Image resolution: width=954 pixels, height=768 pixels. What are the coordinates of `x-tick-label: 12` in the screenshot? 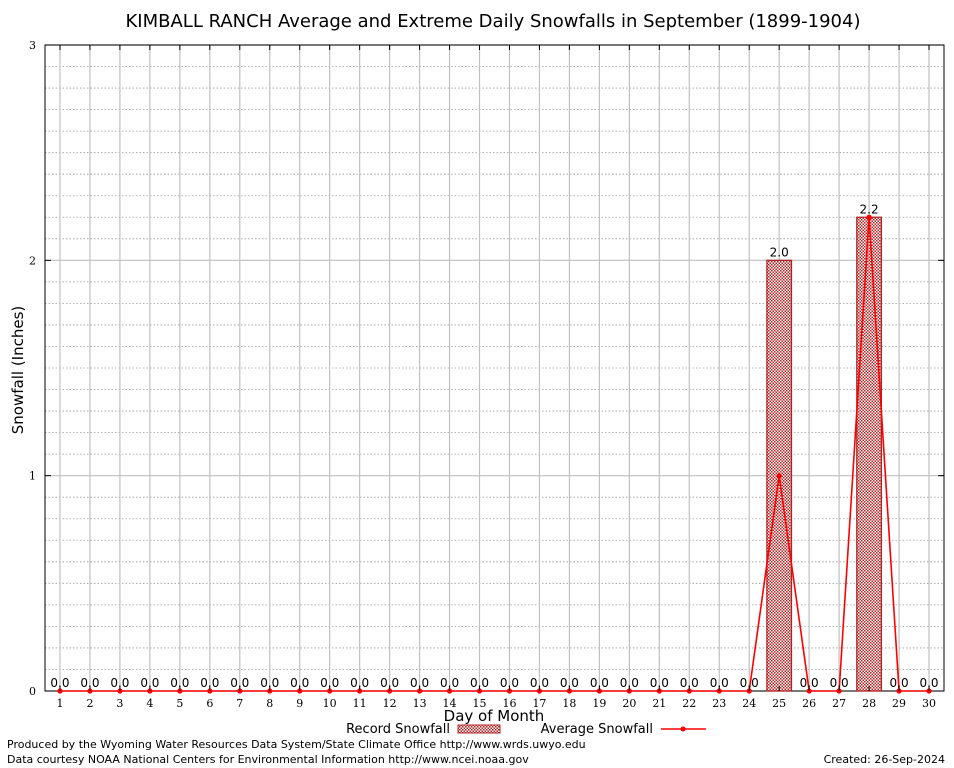 It's located at (390, 703).